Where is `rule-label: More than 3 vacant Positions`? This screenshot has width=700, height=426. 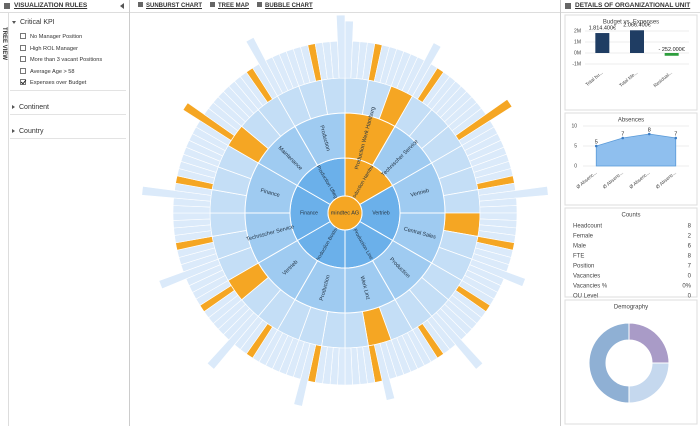 rule-label: More than 3 vacant Positions is located at coordinates (66, 60).